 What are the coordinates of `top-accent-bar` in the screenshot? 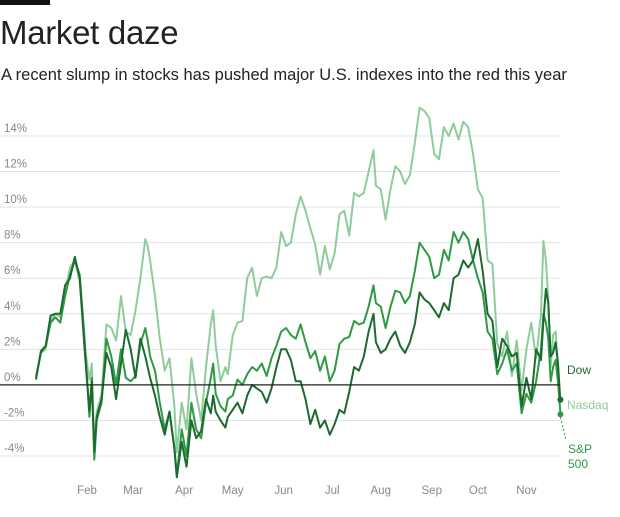 It's located at (25, 2).